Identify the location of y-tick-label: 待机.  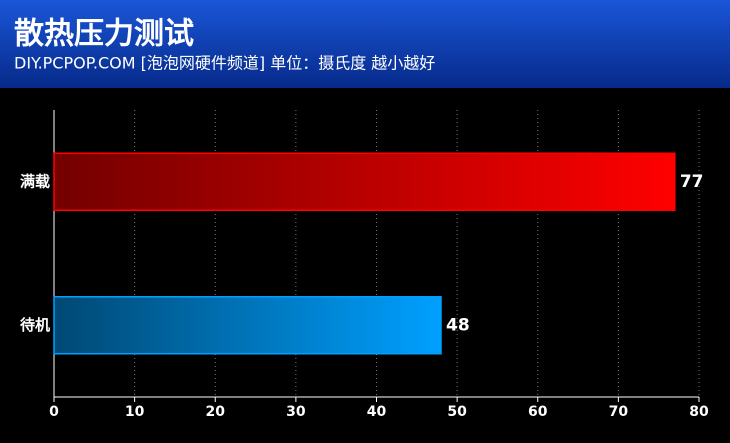
(35, 325).